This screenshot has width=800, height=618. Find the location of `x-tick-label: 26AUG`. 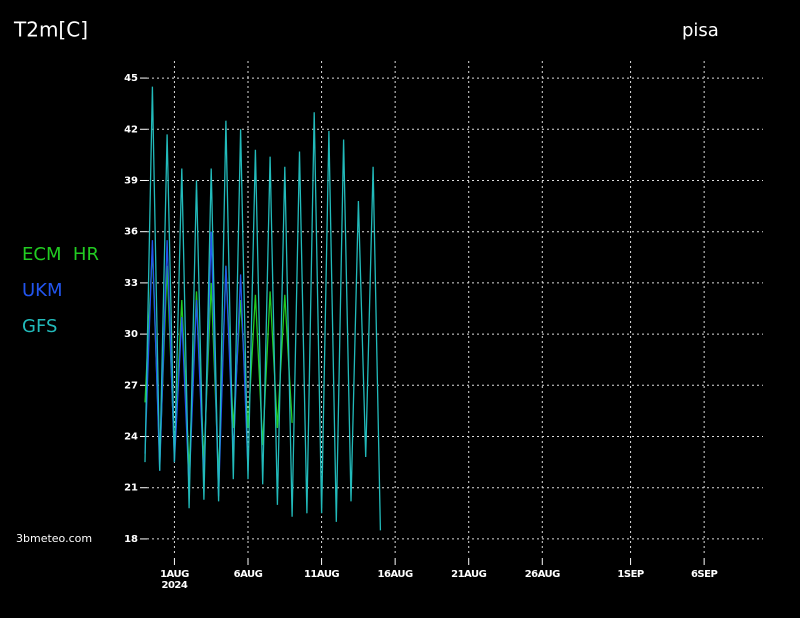

x-tick-label: 26AUG is located at coordinates (542, 574).